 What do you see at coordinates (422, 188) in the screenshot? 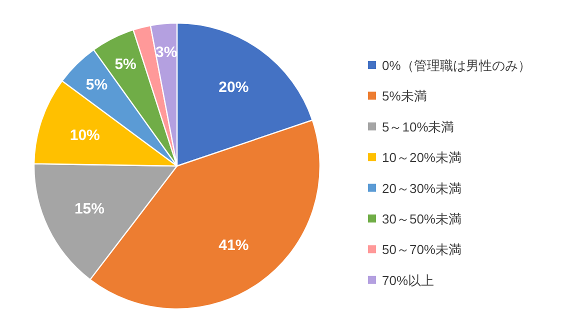
I see `legend-label: 20～30%未満` at bounding box center [422, 188].